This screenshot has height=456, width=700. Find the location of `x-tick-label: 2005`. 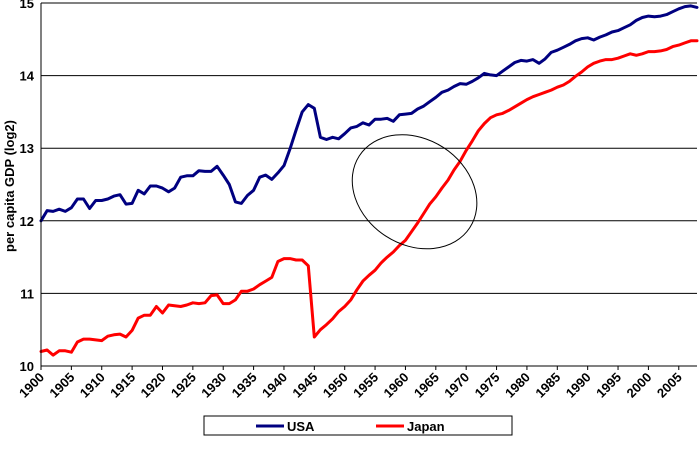

x-tick-label: 2005 is located at coordinates (669, 385).